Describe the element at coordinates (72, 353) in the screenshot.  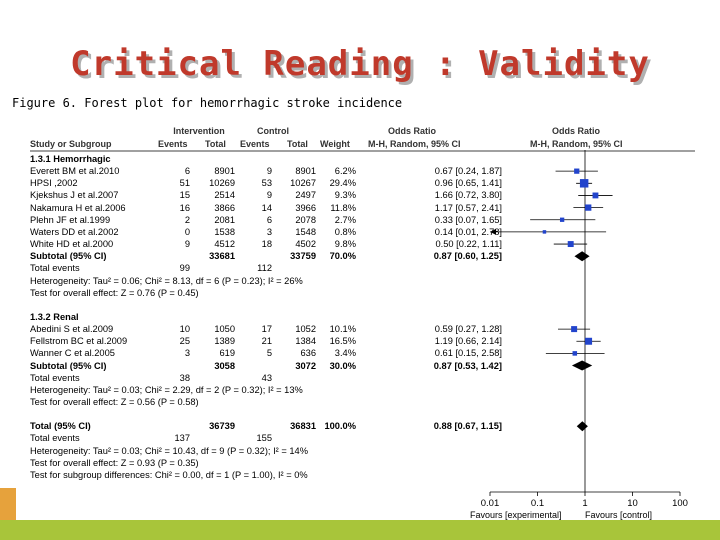
I see `study-name: Wanner C et al.2005` at that location.